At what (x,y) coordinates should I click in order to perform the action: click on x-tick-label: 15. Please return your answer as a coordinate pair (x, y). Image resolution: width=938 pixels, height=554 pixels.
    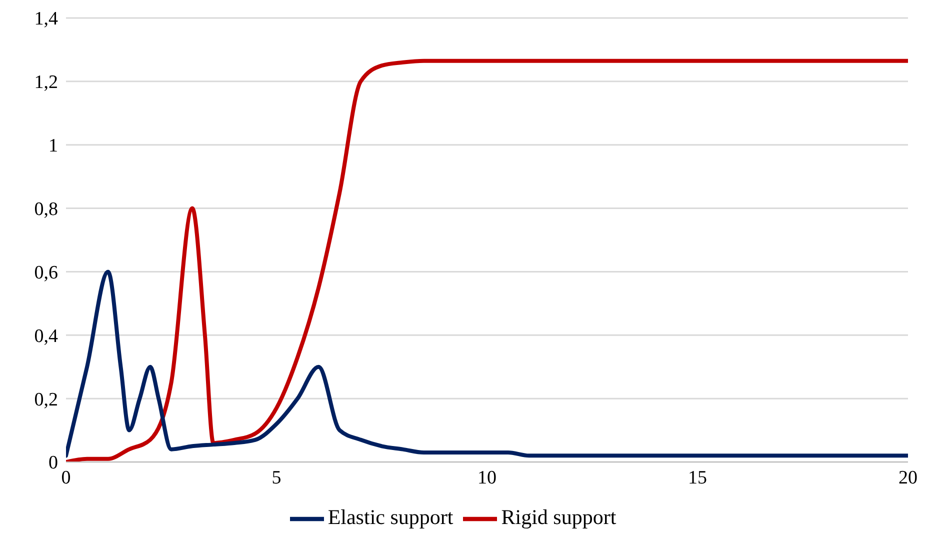
    Looking at the image, I should click on (697, 477).